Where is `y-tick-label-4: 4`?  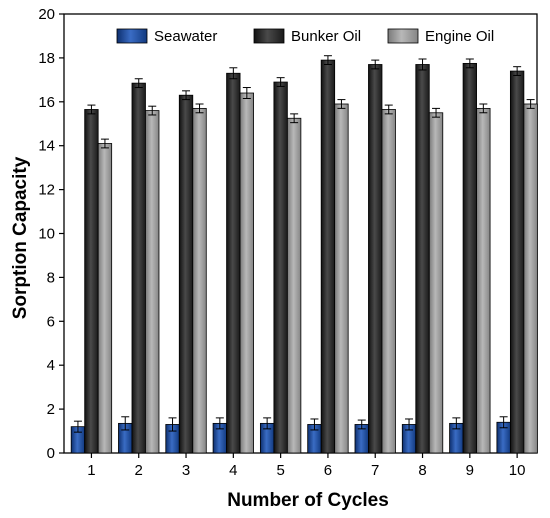
y-tick-label-4: 4 is located at coordinates (51, 365).